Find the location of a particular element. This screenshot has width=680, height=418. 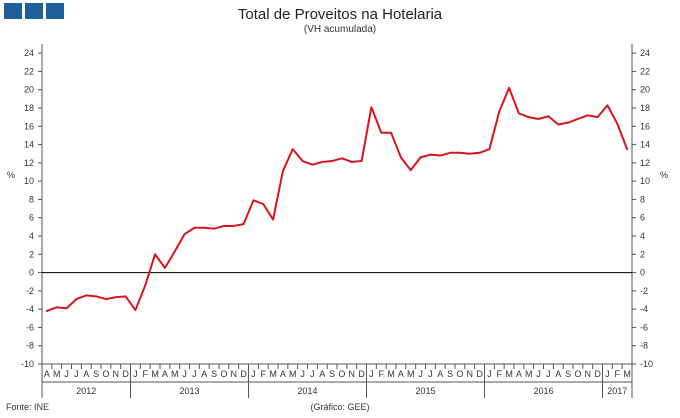

y-tick-label-right: 8 is located at coordinates (642, 199).